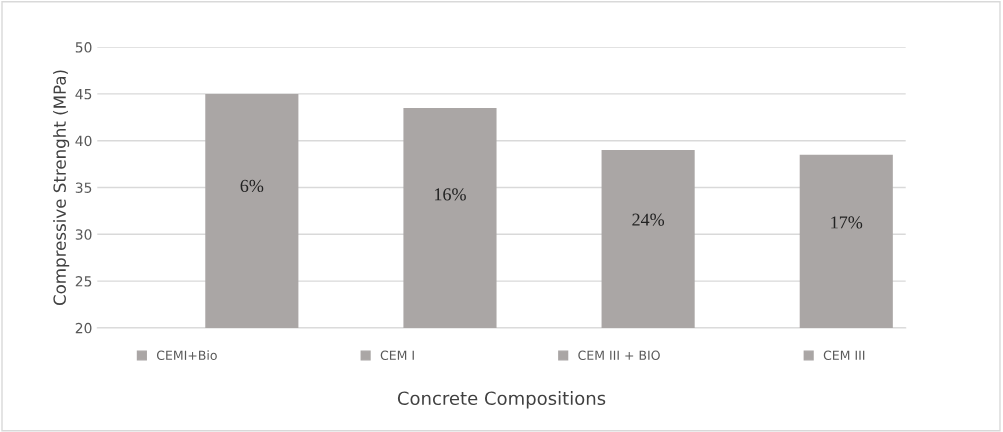 The height and width of the screenshot is (432, 1003). What do you see at coordinates (83, 94) in the screenshot?
I see `y-tick-label: 45` at bounding box center [83, 94].